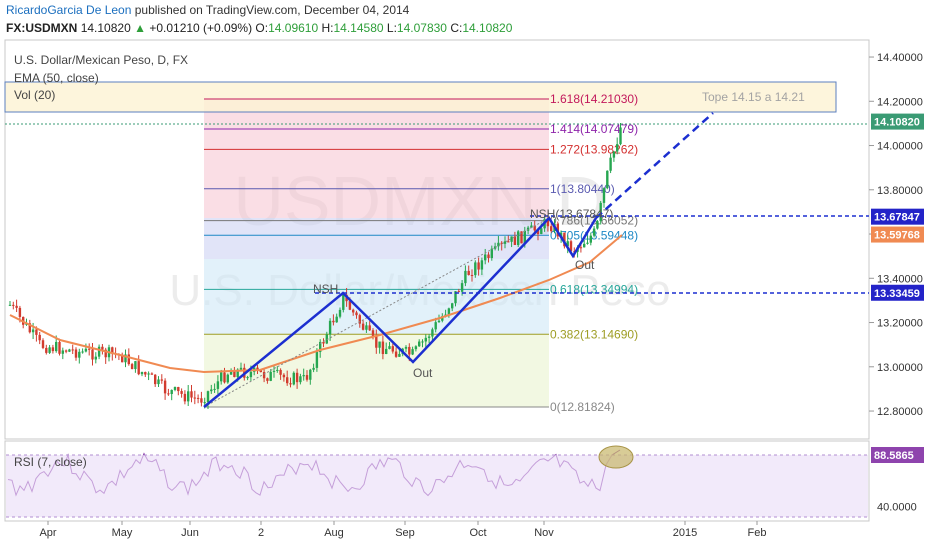 The image size is (932, 550). What do you see at coordinates (616, 457) in the screenshot?
I see `rsi-highlight-ellipse` at bounding box center [616, 457].